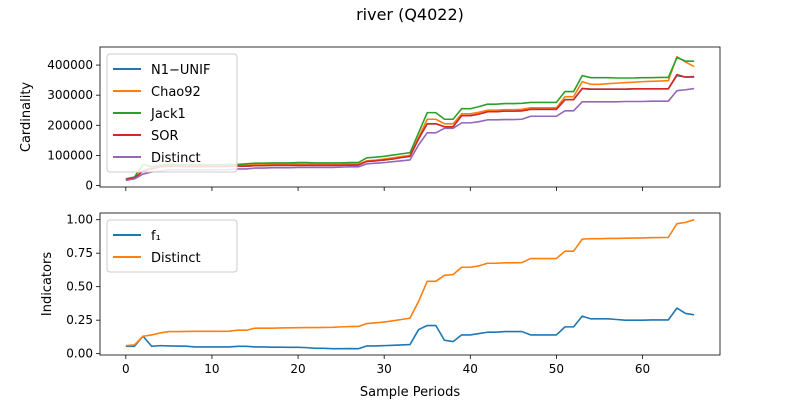  What do you see at coordinates (470, 369) in the screenshot?
I see `panel-1-x-tick-label-4: 40` at bounding box center [470, 369].